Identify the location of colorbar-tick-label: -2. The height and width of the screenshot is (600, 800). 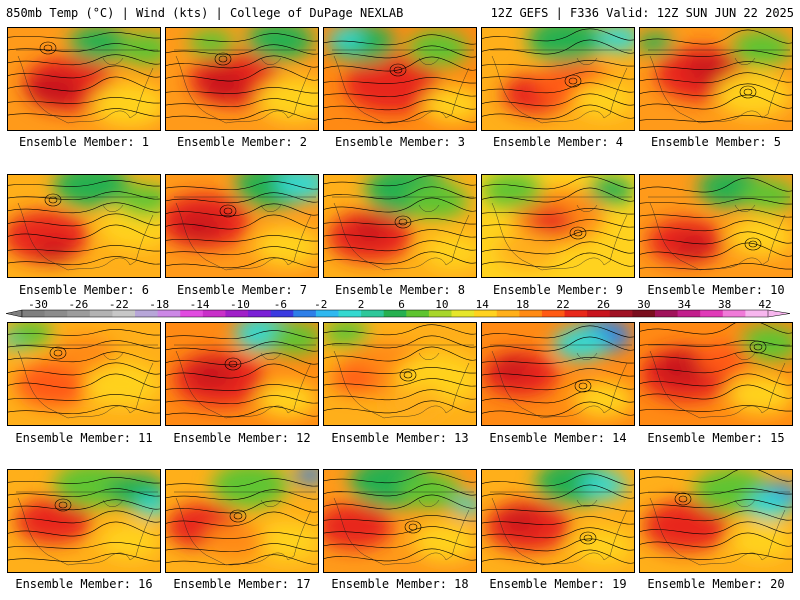
(320, 304).